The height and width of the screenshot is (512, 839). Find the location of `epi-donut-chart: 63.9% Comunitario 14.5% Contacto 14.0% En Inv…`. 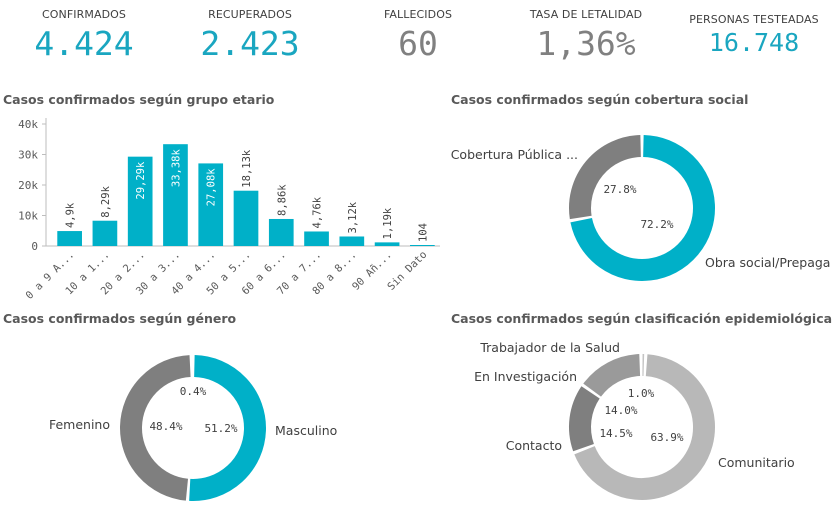

epi-donut-chart: 63.9% Comunitario 14.5% Contacto 14.0% En Inv… is located at coordinates (634, 420).